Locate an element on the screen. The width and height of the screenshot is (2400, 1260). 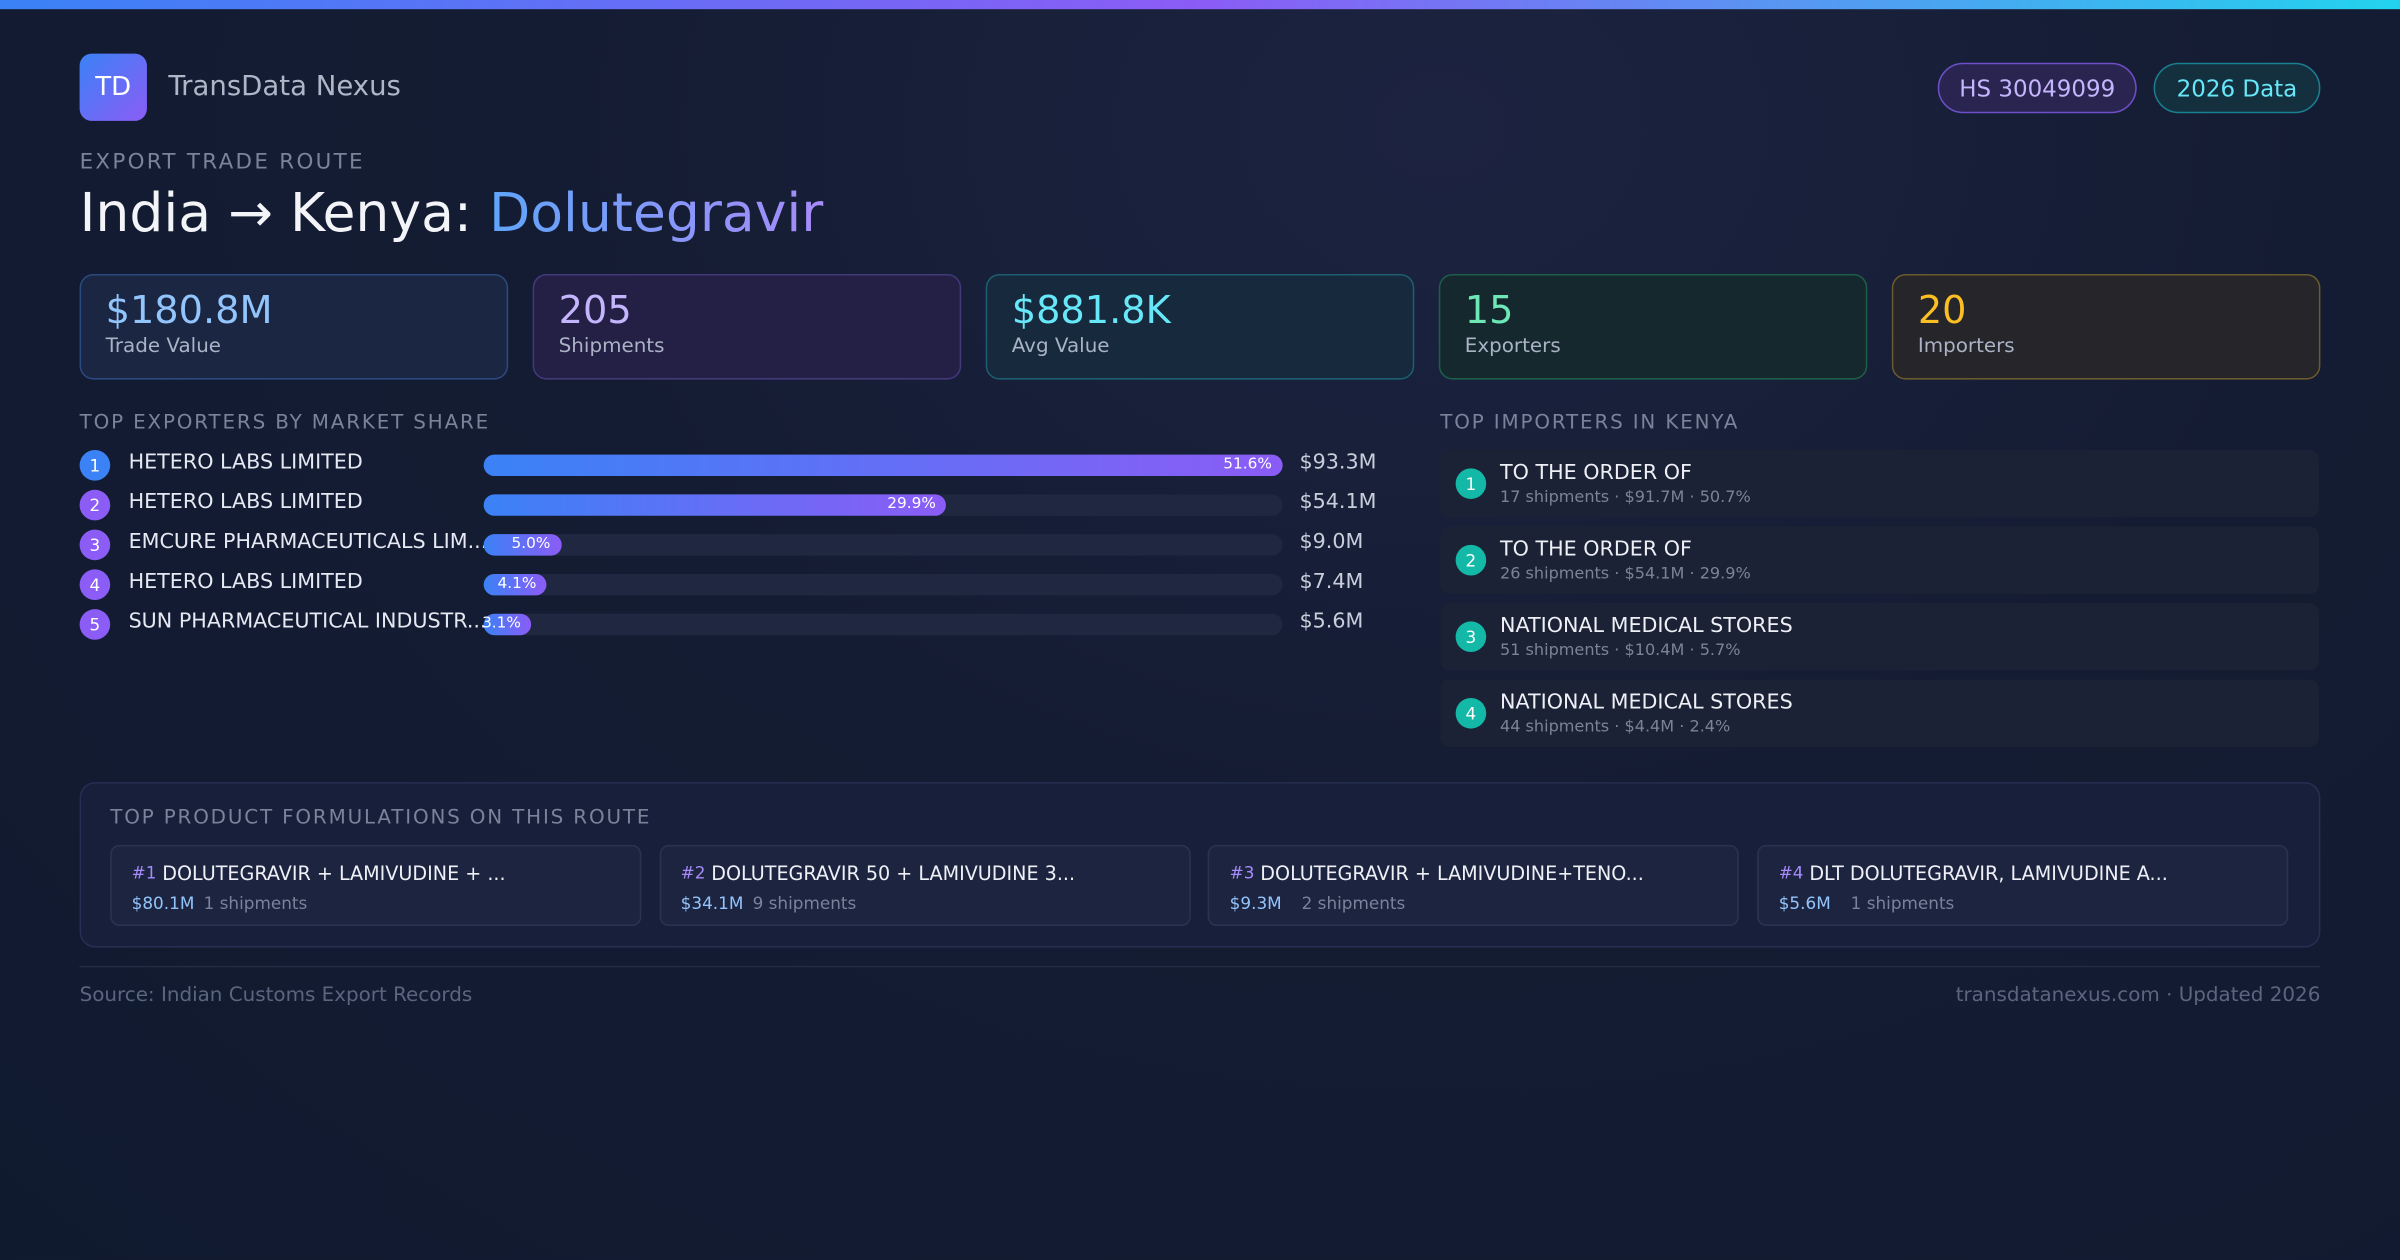
route-title: India → Kenya: Dolutegravir is located at coordinates (452, 214).